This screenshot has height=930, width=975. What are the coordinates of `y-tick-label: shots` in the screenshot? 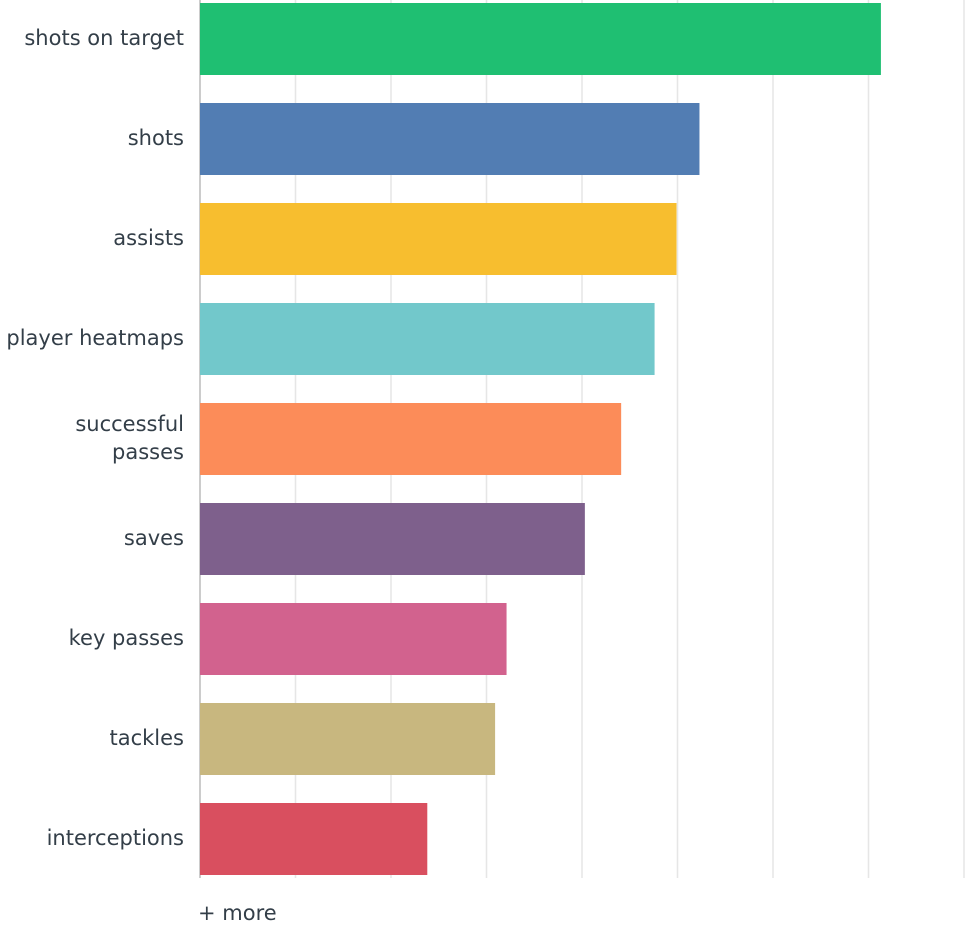 It's located at (156, 138).